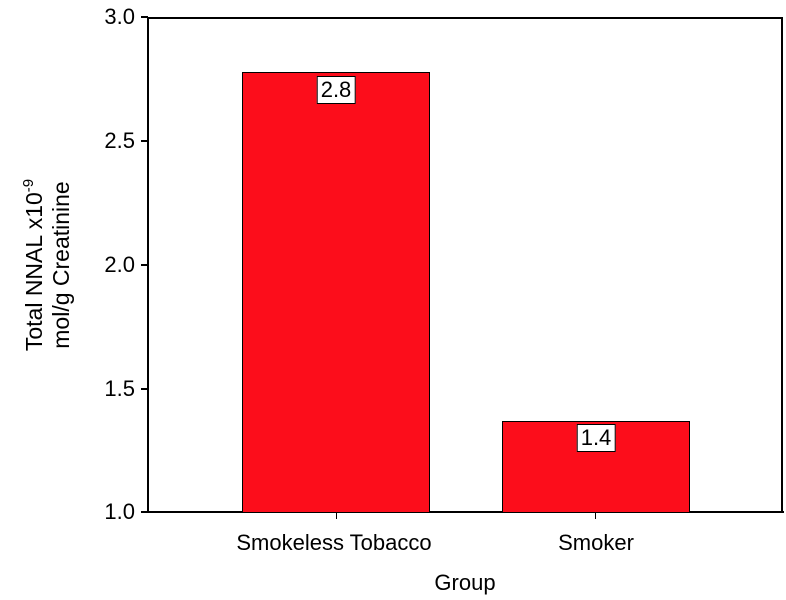 The width and height of the screenshot is (786, 600). I want to click on y-tick-label: 1.5, so click(119, 388).